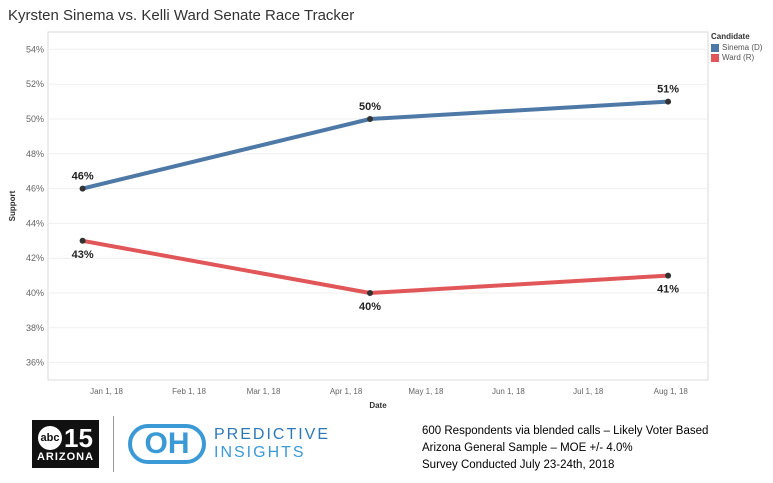  What do you see at coordinates (668, 90) in the screenshot?
I see `data-label: 51%` at bounding box center [668, 90].